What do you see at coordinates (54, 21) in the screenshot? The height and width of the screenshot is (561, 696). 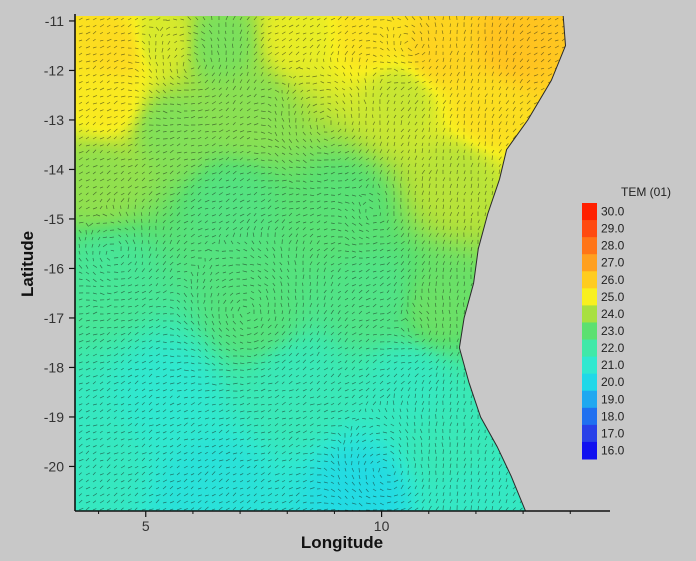 I see `y-tick-label: -11` at bounding box center [54, 21].